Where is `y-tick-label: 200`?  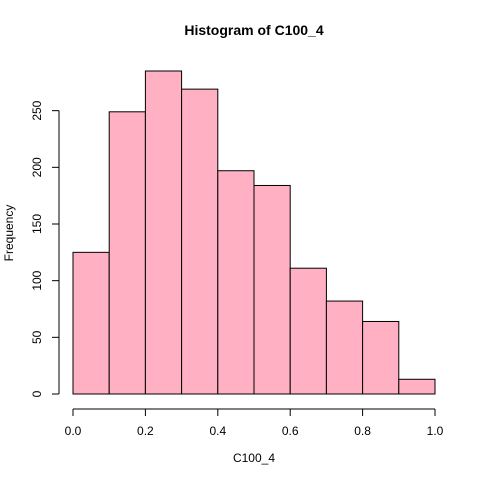
y-tick-label: 200 is located at coordinates (37, 167).